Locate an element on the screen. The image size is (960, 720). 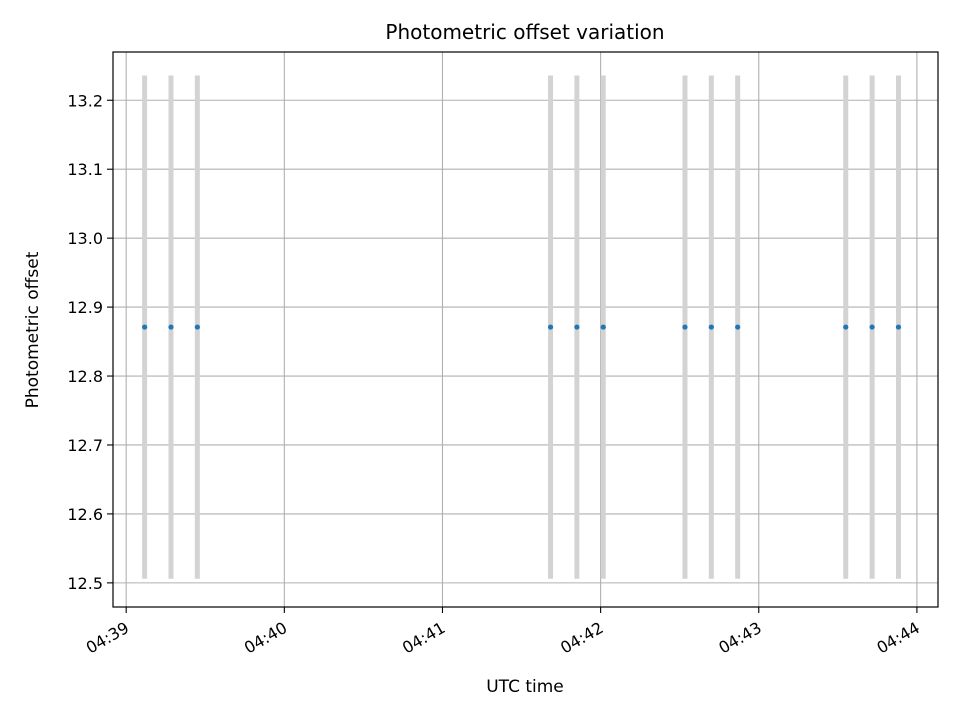
y-axis-ticks: 12.5 12.6 12.7 12.8 12.9 13.0 13.1 13.2 is located at coordinates (90, 342).